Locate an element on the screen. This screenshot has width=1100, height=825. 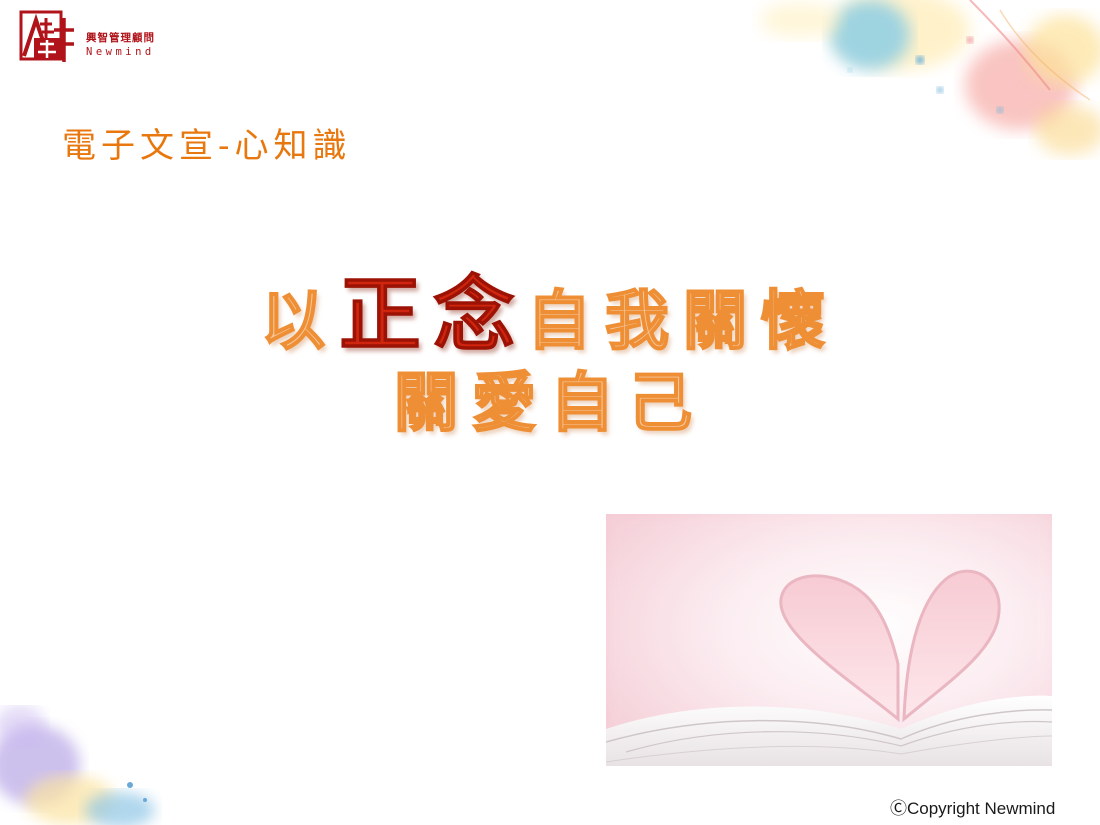
title-word-yi: 以 is located at coordinates (299, 321).